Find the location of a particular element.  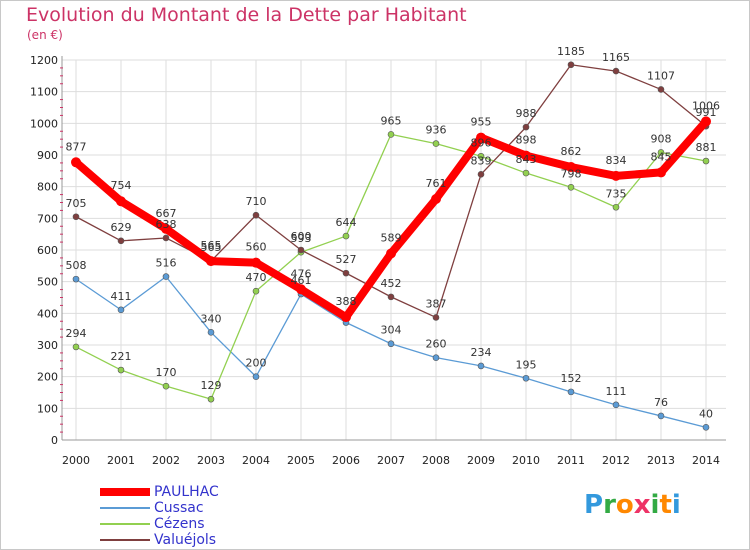

y-tick-label: 600 is located at coordinates (47, 250).